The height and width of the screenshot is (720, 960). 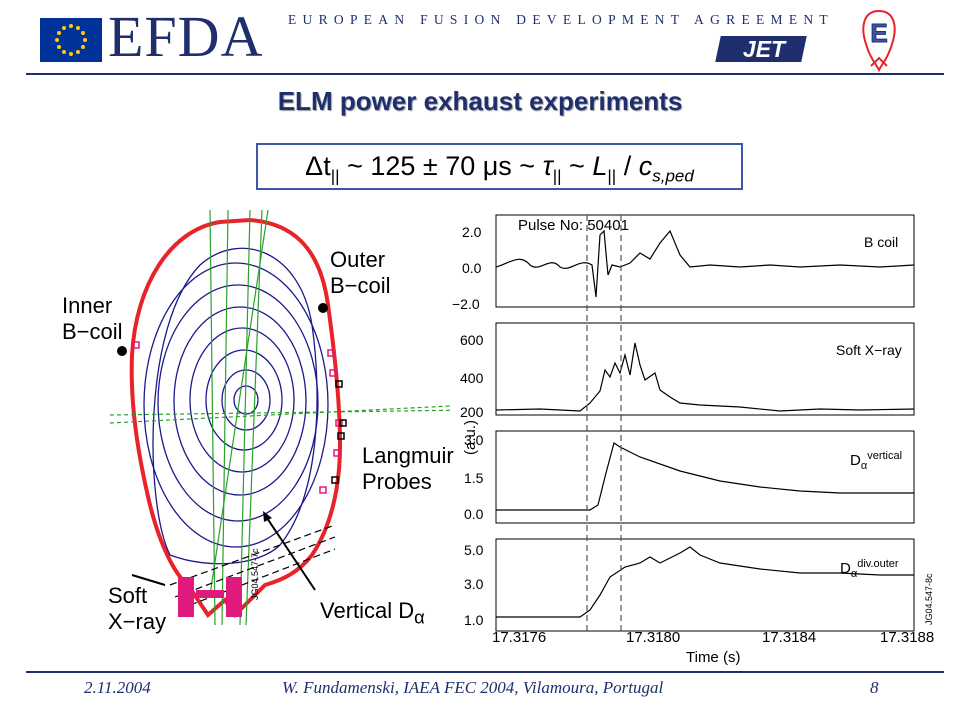 What do you see at coordinates (878, 33) in the screenshot?
I see `e-logo-letter: E` at bounding box center [878, 33].